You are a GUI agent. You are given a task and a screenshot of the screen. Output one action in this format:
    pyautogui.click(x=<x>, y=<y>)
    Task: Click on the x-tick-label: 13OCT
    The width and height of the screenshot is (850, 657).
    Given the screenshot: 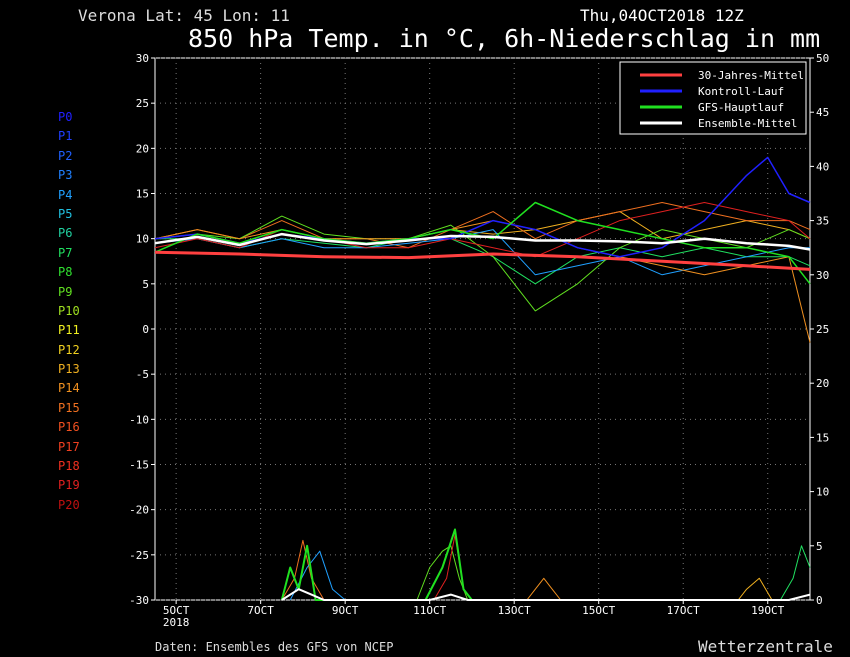 What is the action you would take?
    pyautogui.click(x=514, y=610)
    